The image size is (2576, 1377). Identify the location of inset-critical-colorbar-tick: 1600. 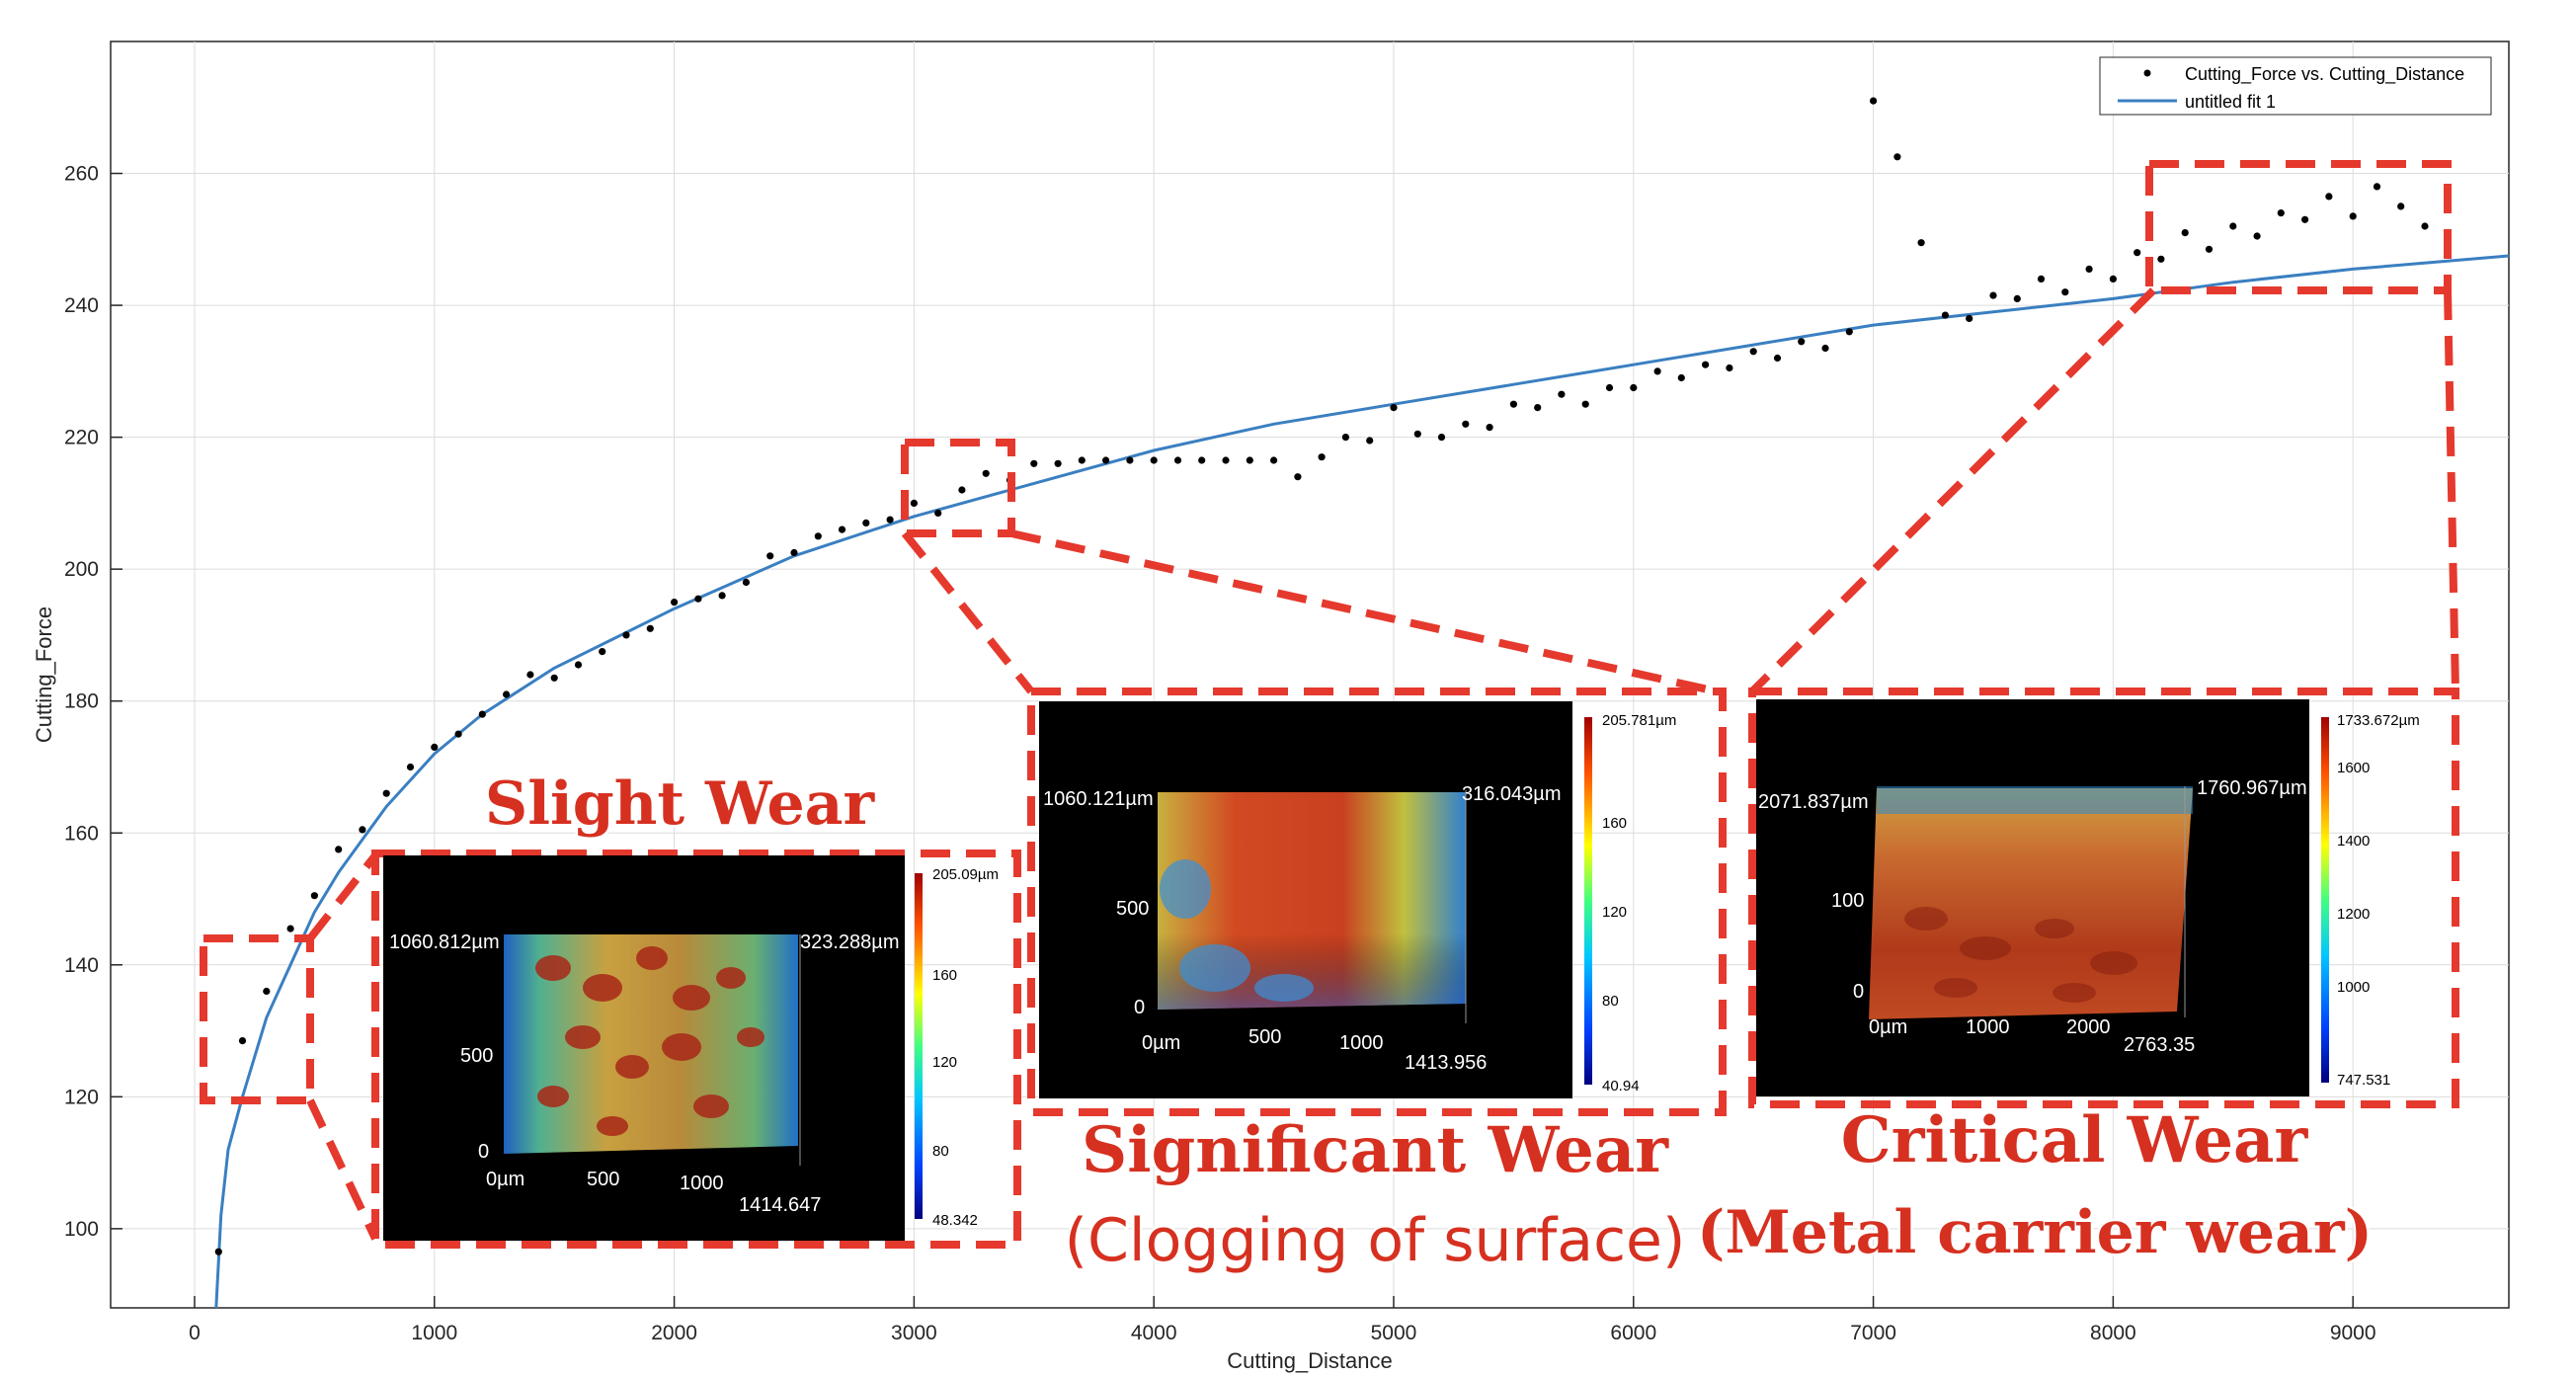
(2353, 768).